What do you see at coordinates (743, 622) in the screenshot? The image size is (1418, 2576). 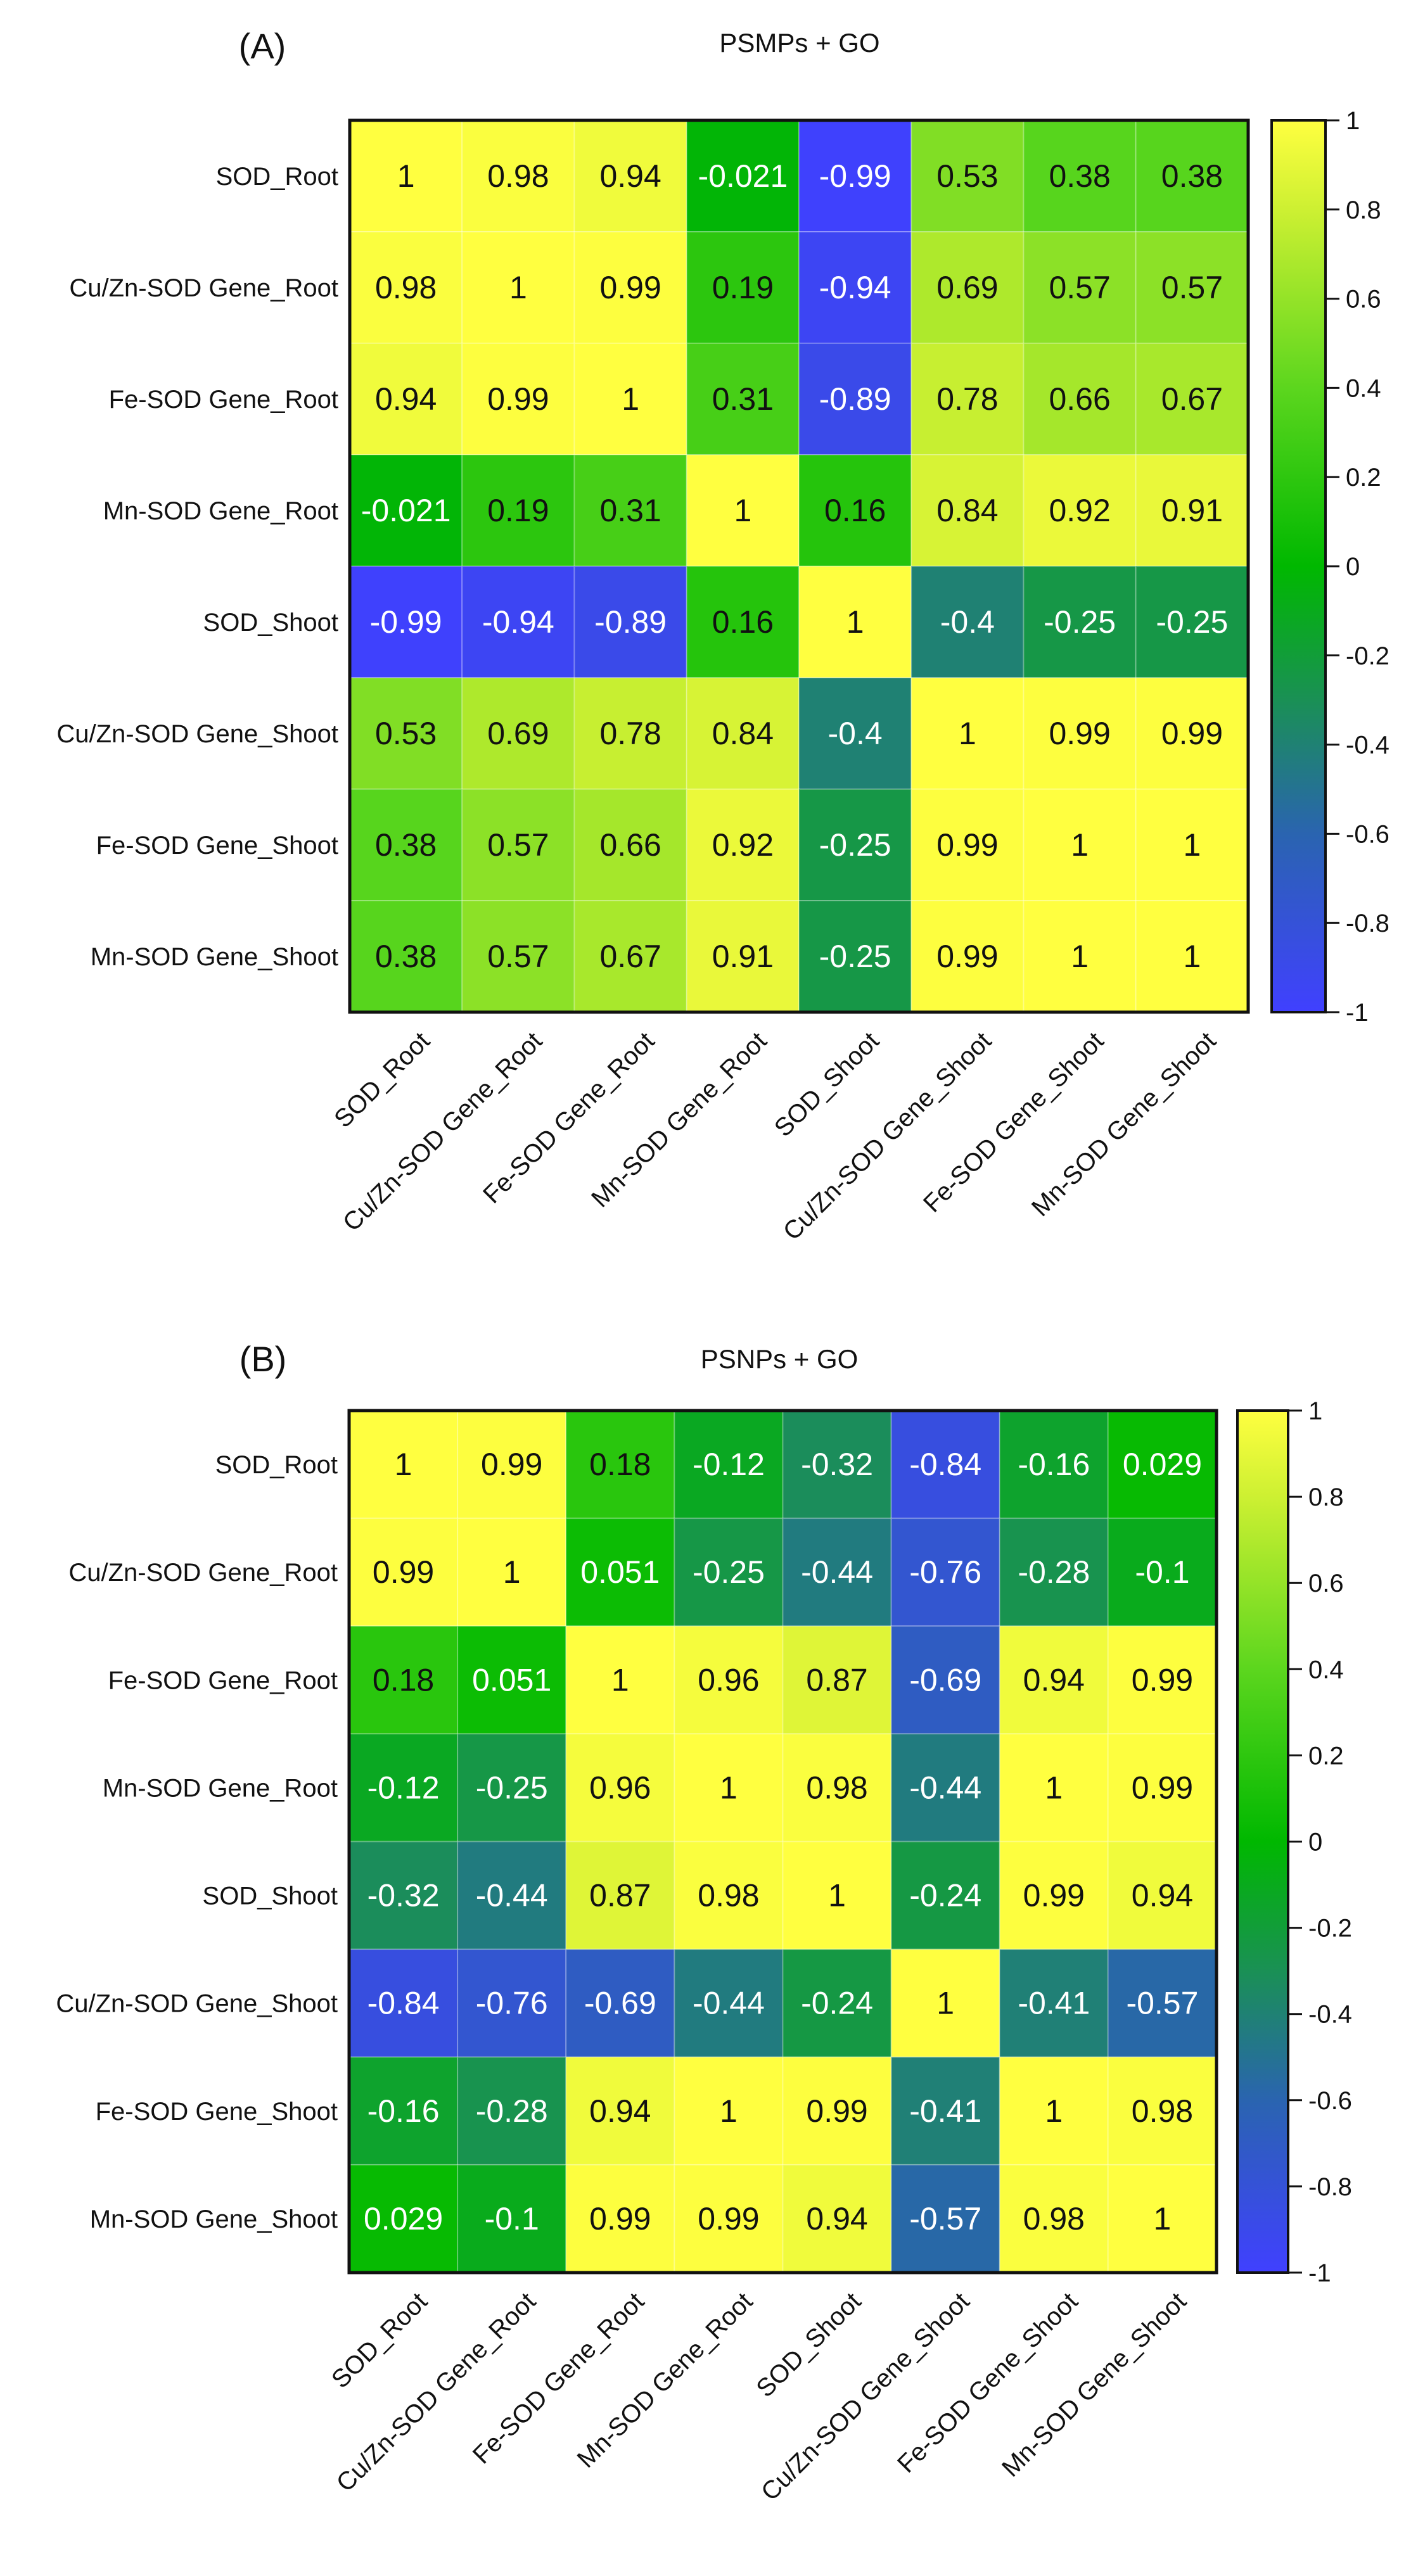 I see `cell-value-label: 0.16` at bounding box center [743, 622].